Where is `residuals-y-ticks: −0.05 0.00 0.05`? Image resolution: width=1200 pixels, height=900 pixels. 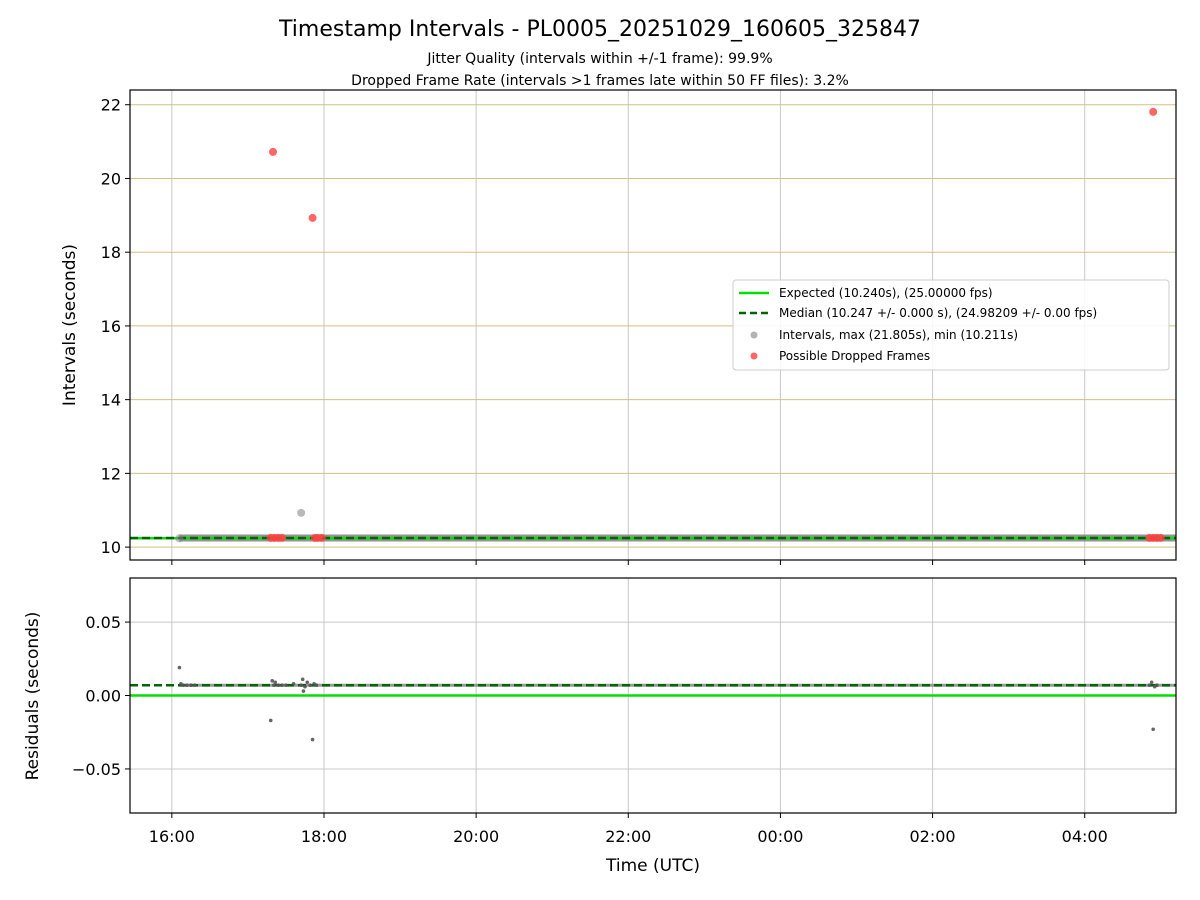 residuals-y-ticks: −0.05 0.00 0.05 is located at coordinates (101, 696).